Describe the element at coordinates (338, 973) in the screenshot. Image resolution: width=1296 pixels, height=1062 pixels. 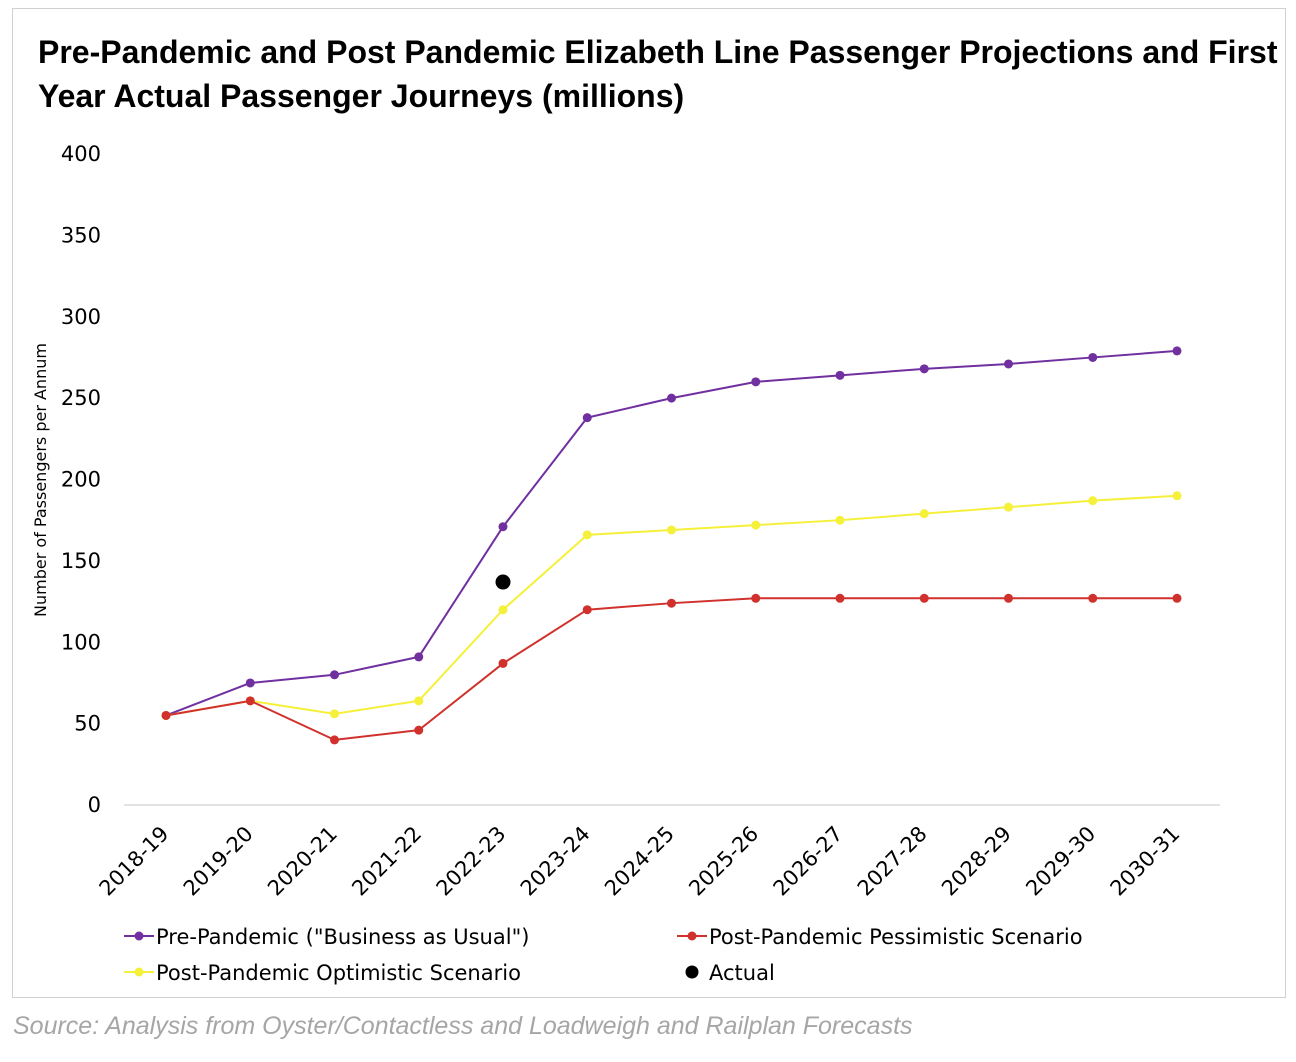
I see `legend-label: Post-Pandemic Optimistic Scenario` at that location.